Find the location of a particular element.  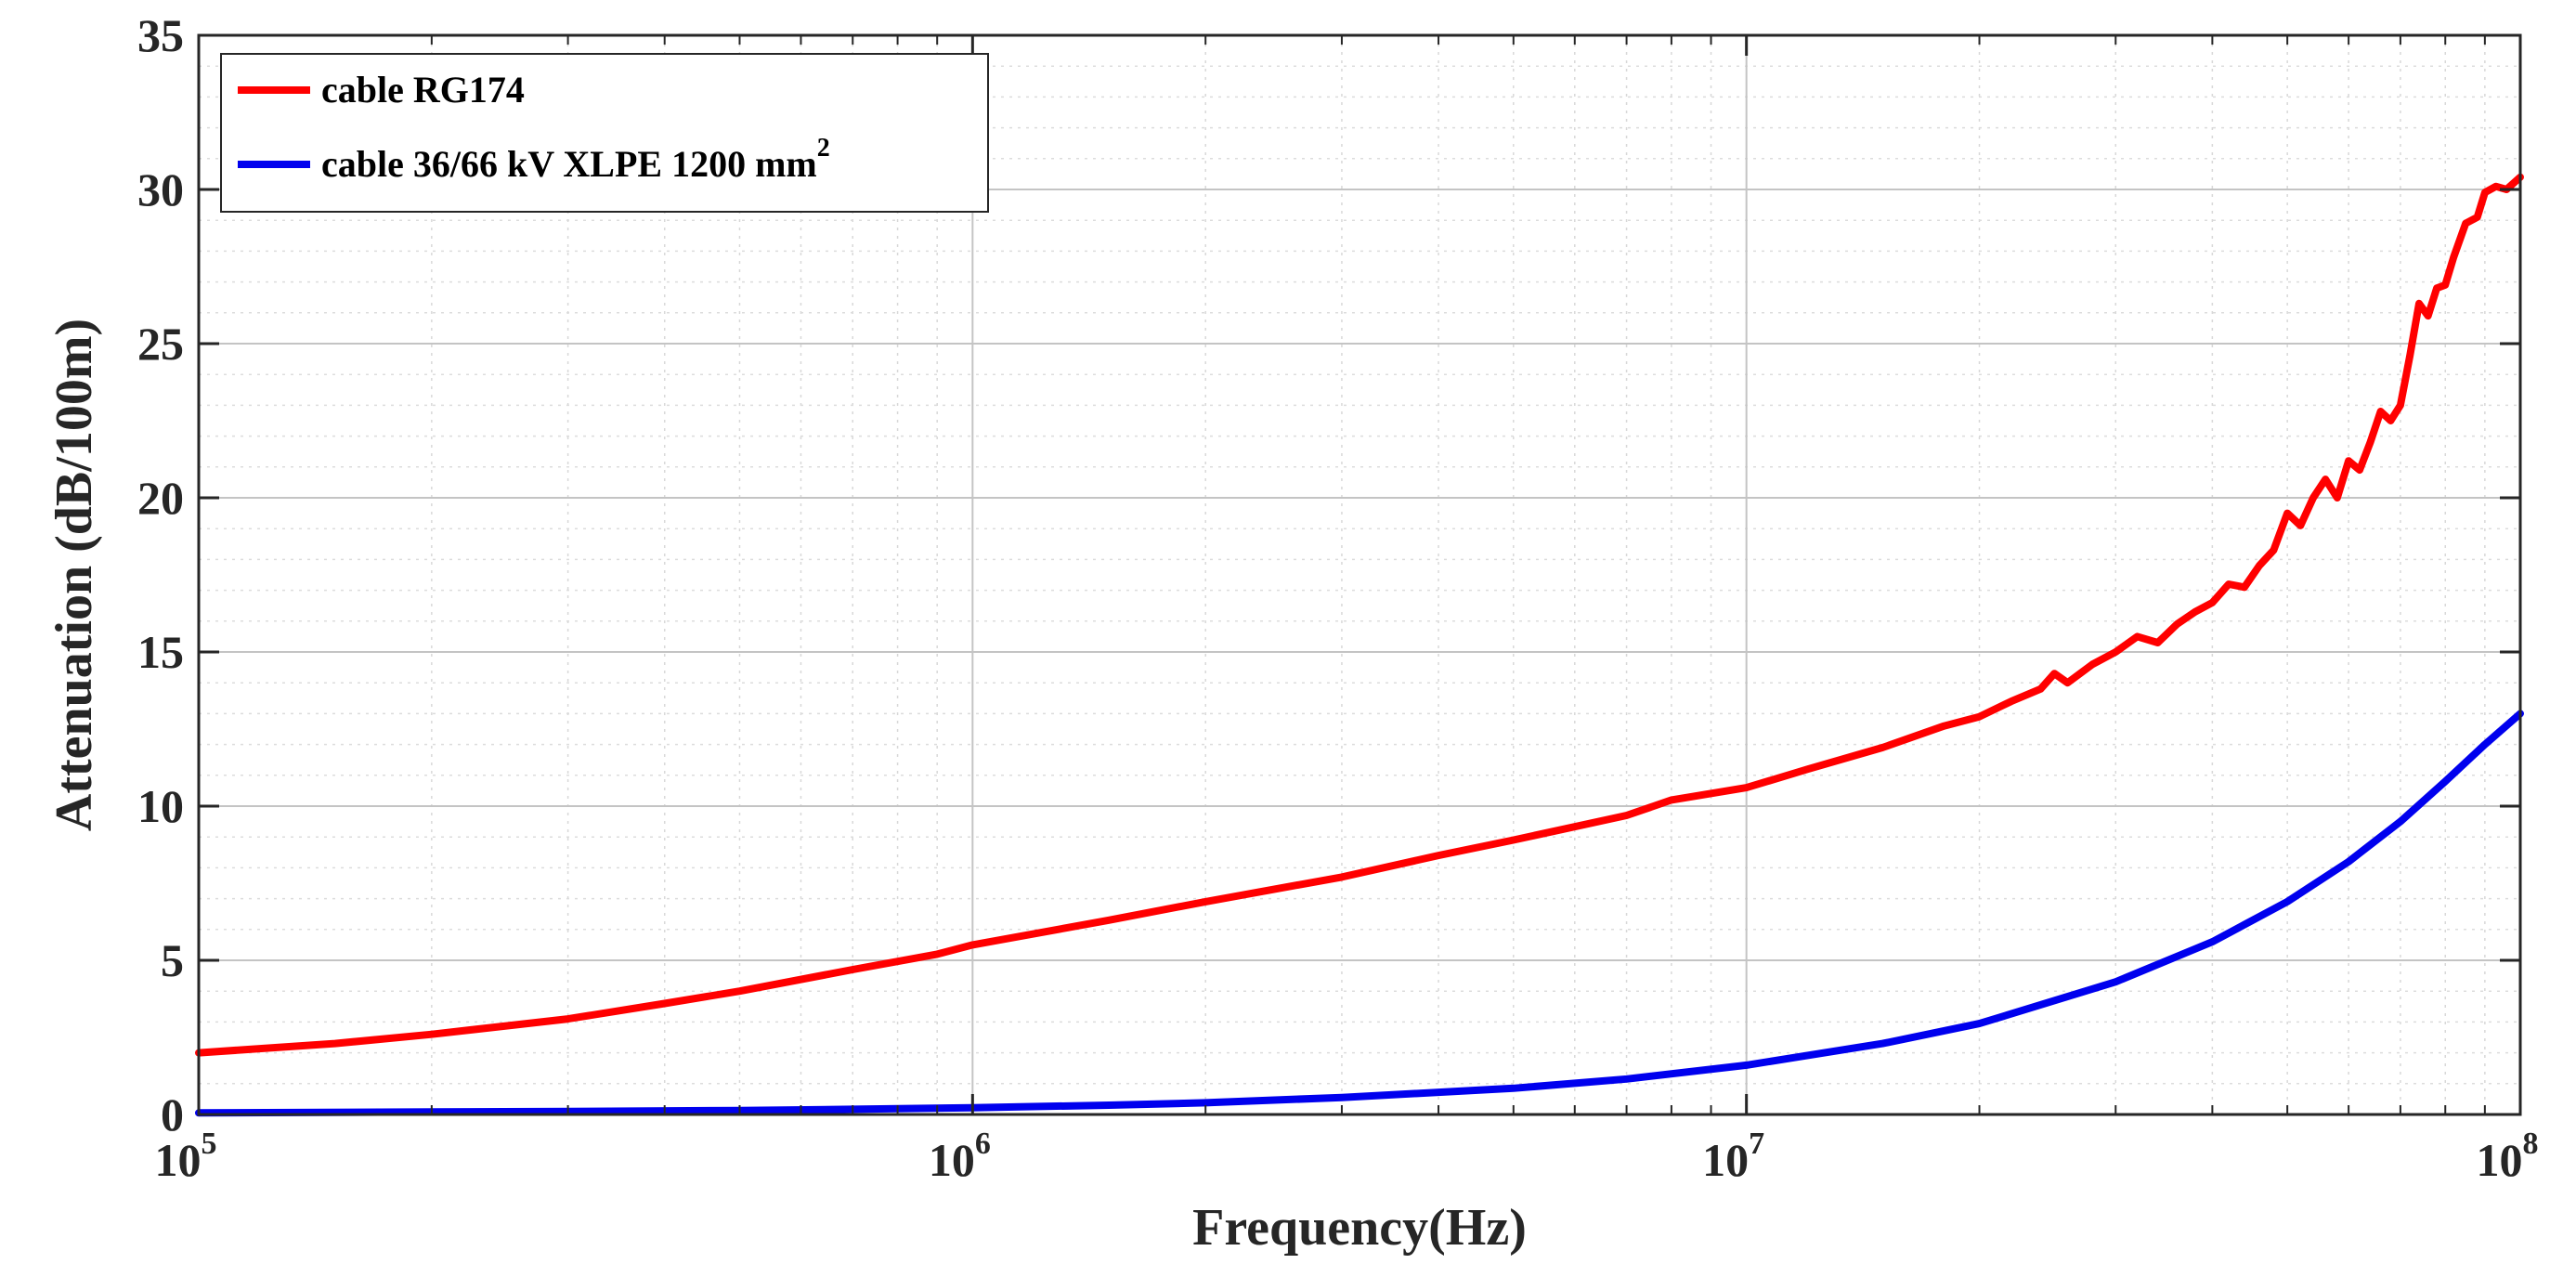

legend-label-xlpe: cable 36/66 kV XLPE 1200 mm2 is located at coordinates (575, 160).